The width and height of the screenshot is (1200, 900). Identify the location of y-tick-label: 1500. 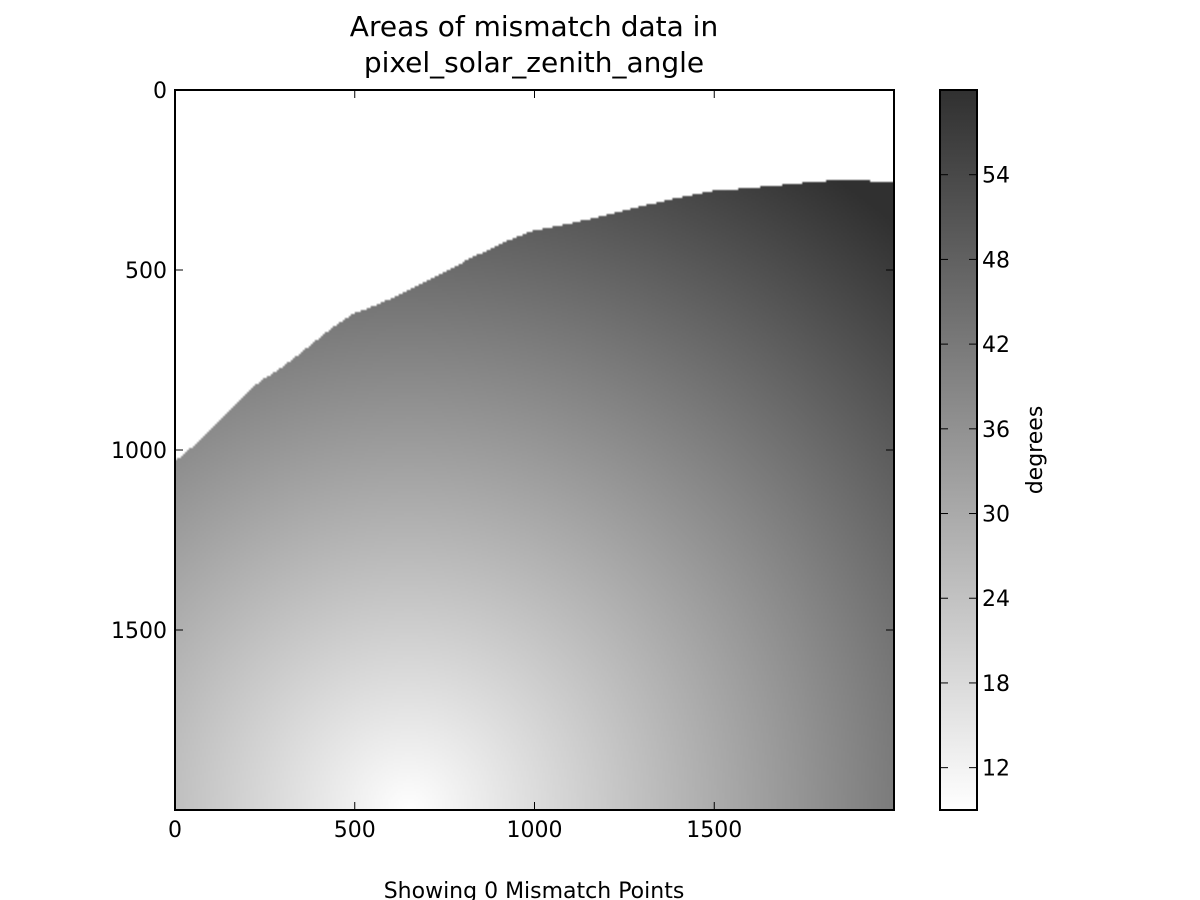
(139, 631).